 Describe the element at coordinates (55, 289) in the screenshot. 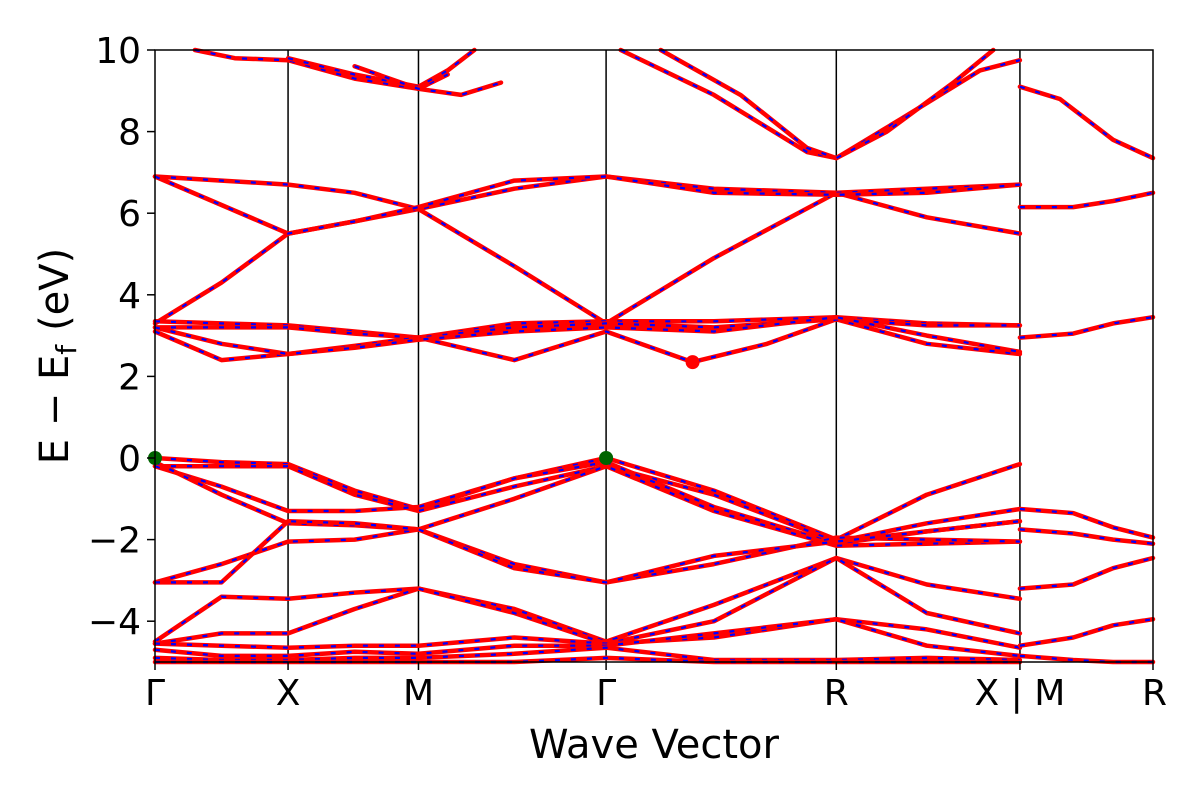

I see `y-axis-label-unit: (eV)` at that location.